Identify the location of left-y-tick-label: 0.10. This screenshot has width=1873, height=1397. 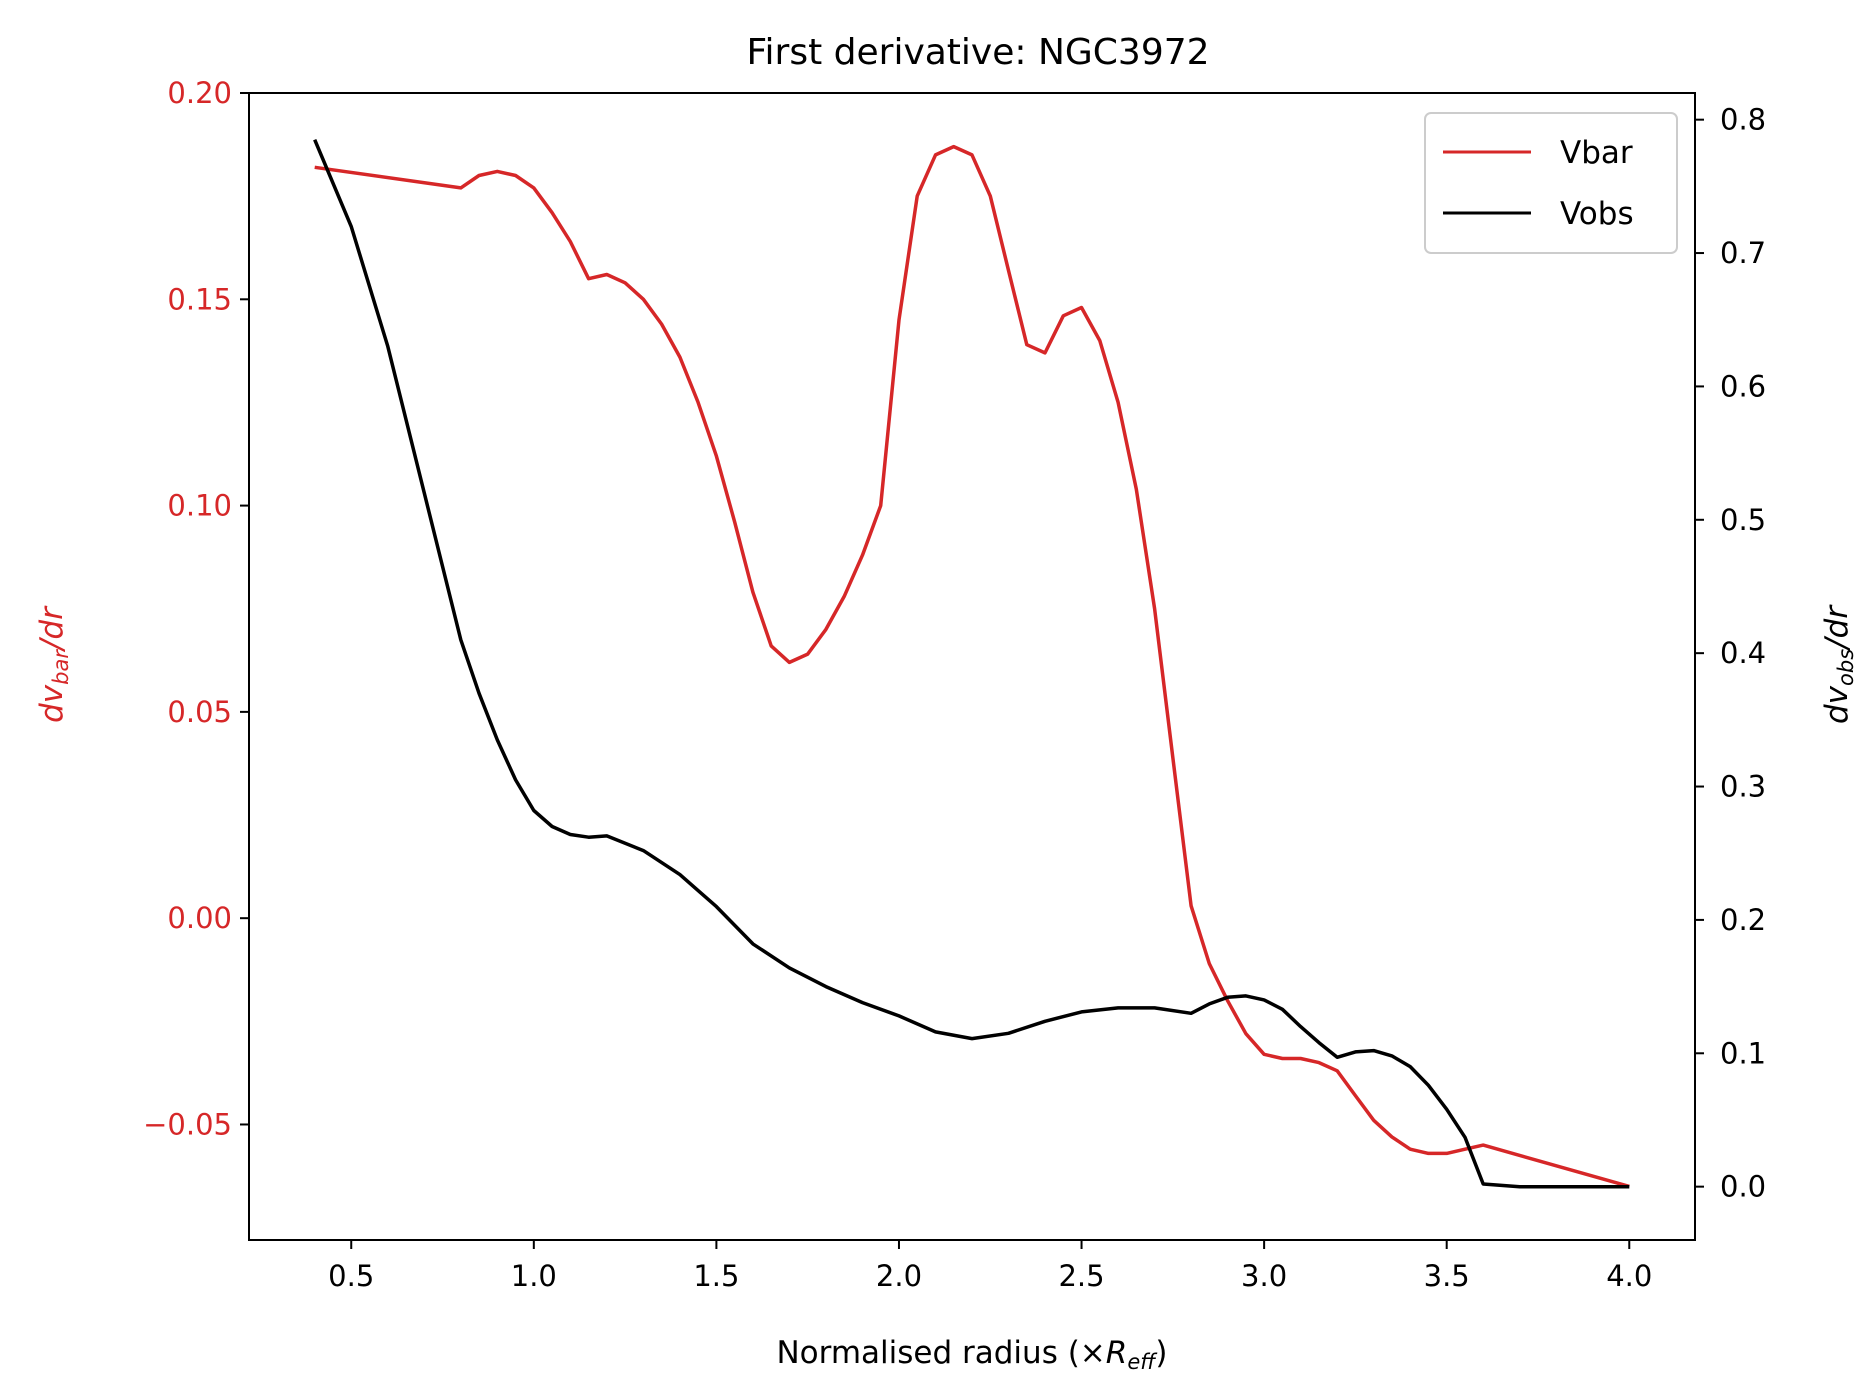
(199, 506).